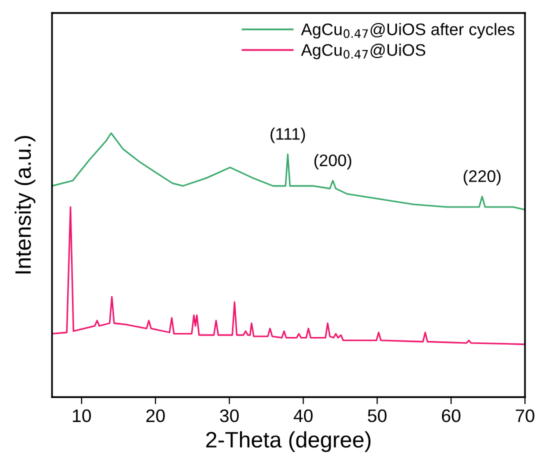 The height and width of the screenshot is (465, 539). Describe the element at coordinates (25, 205) in the screenshot. I see `y-axis-title: Intensity (a.u.)` at that location.